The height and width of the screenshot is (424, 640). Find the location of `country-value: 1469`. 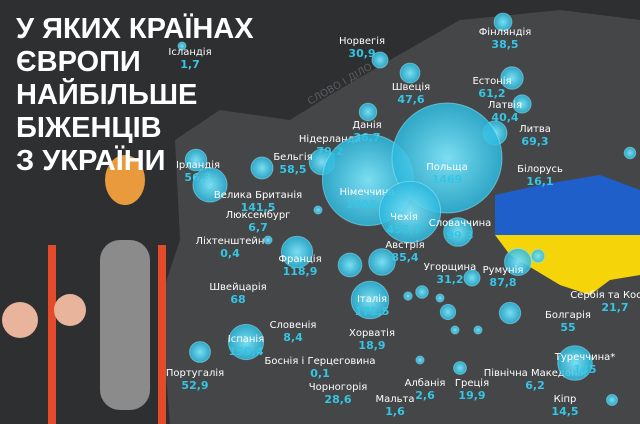

country-value: 1469 is located at coordinates (447, 179).